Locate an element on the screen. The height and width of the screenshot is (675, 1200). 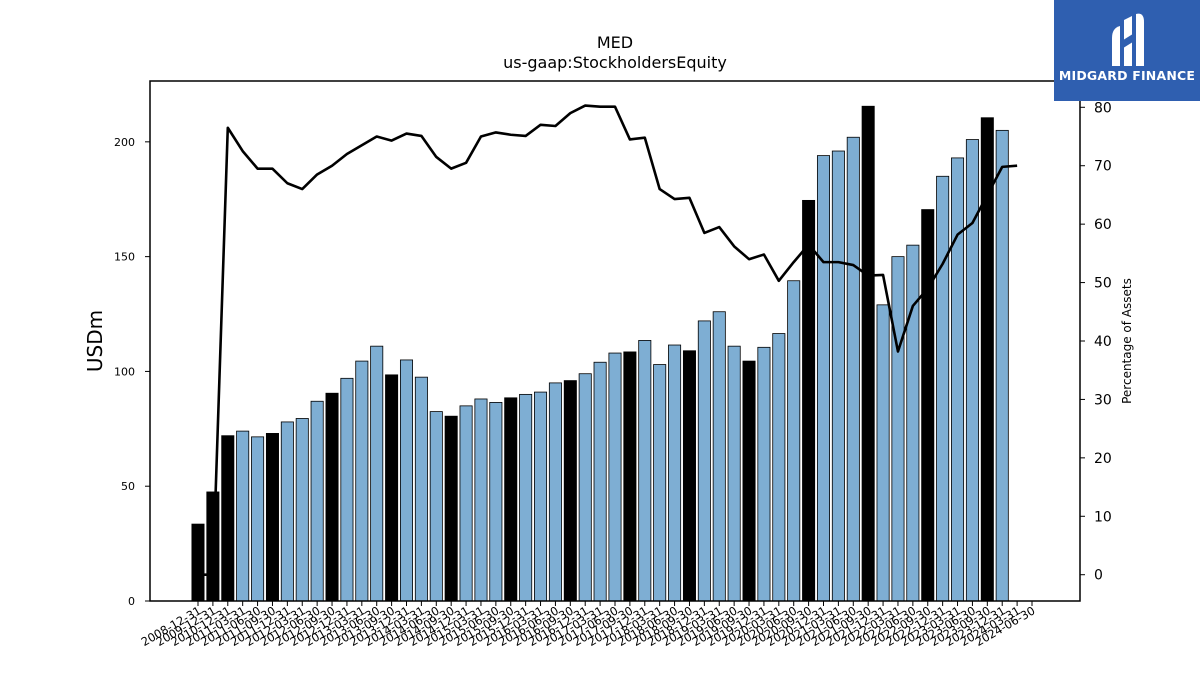
y2-tick-label: 40 is located at coordinates (1103, 342).